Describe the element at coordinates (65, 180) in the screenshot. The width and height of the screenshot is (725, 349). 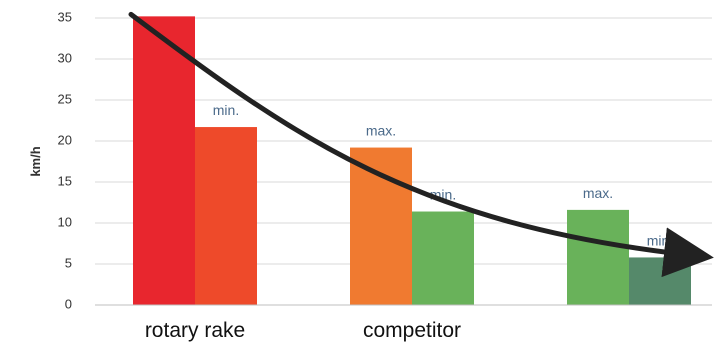
I see `y-tick-label: 15` at that location.